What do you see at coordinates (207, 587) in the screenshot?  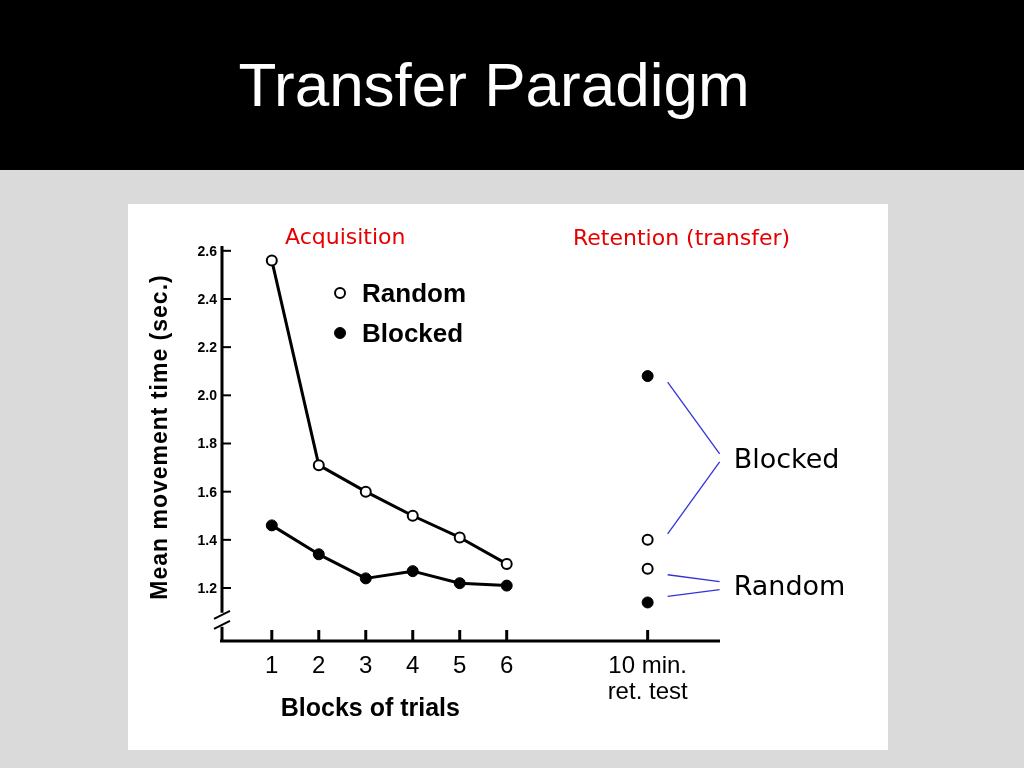 I see `y-tick-label: 1.2` at bounding box center [207, 587].